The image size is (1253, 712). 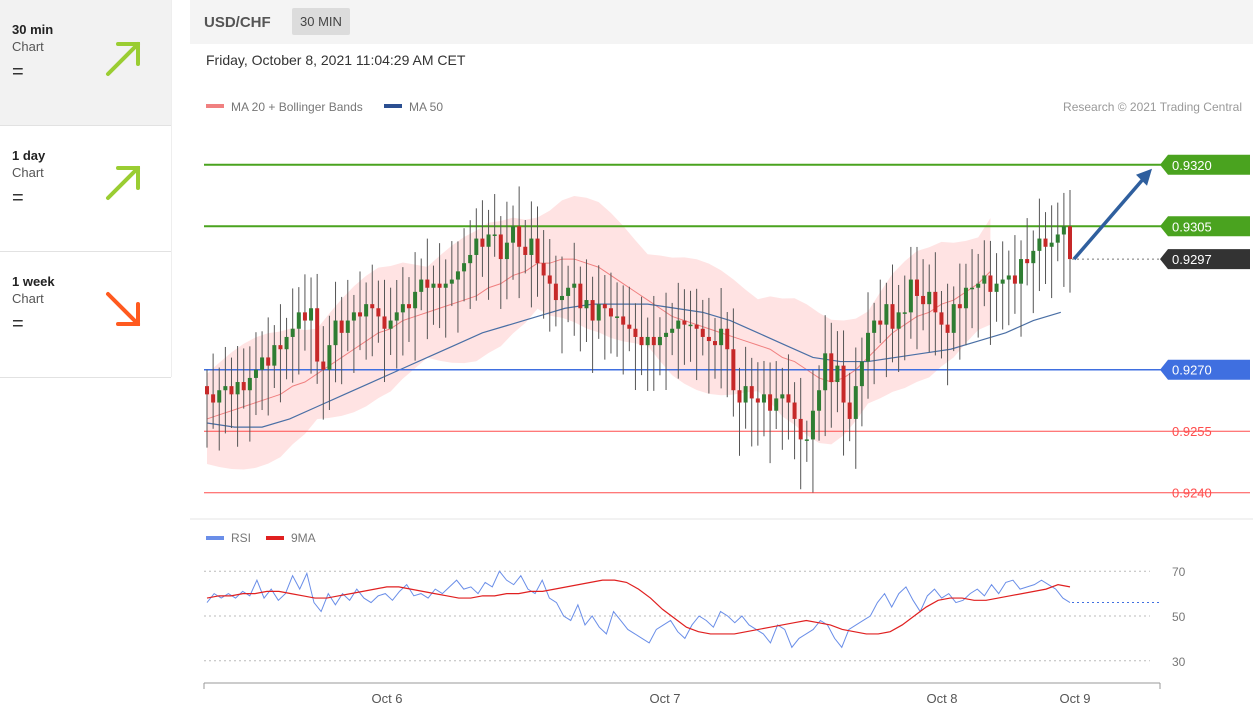 I want to click on level-badge: 0.9320, so click(x=1205, y=164).